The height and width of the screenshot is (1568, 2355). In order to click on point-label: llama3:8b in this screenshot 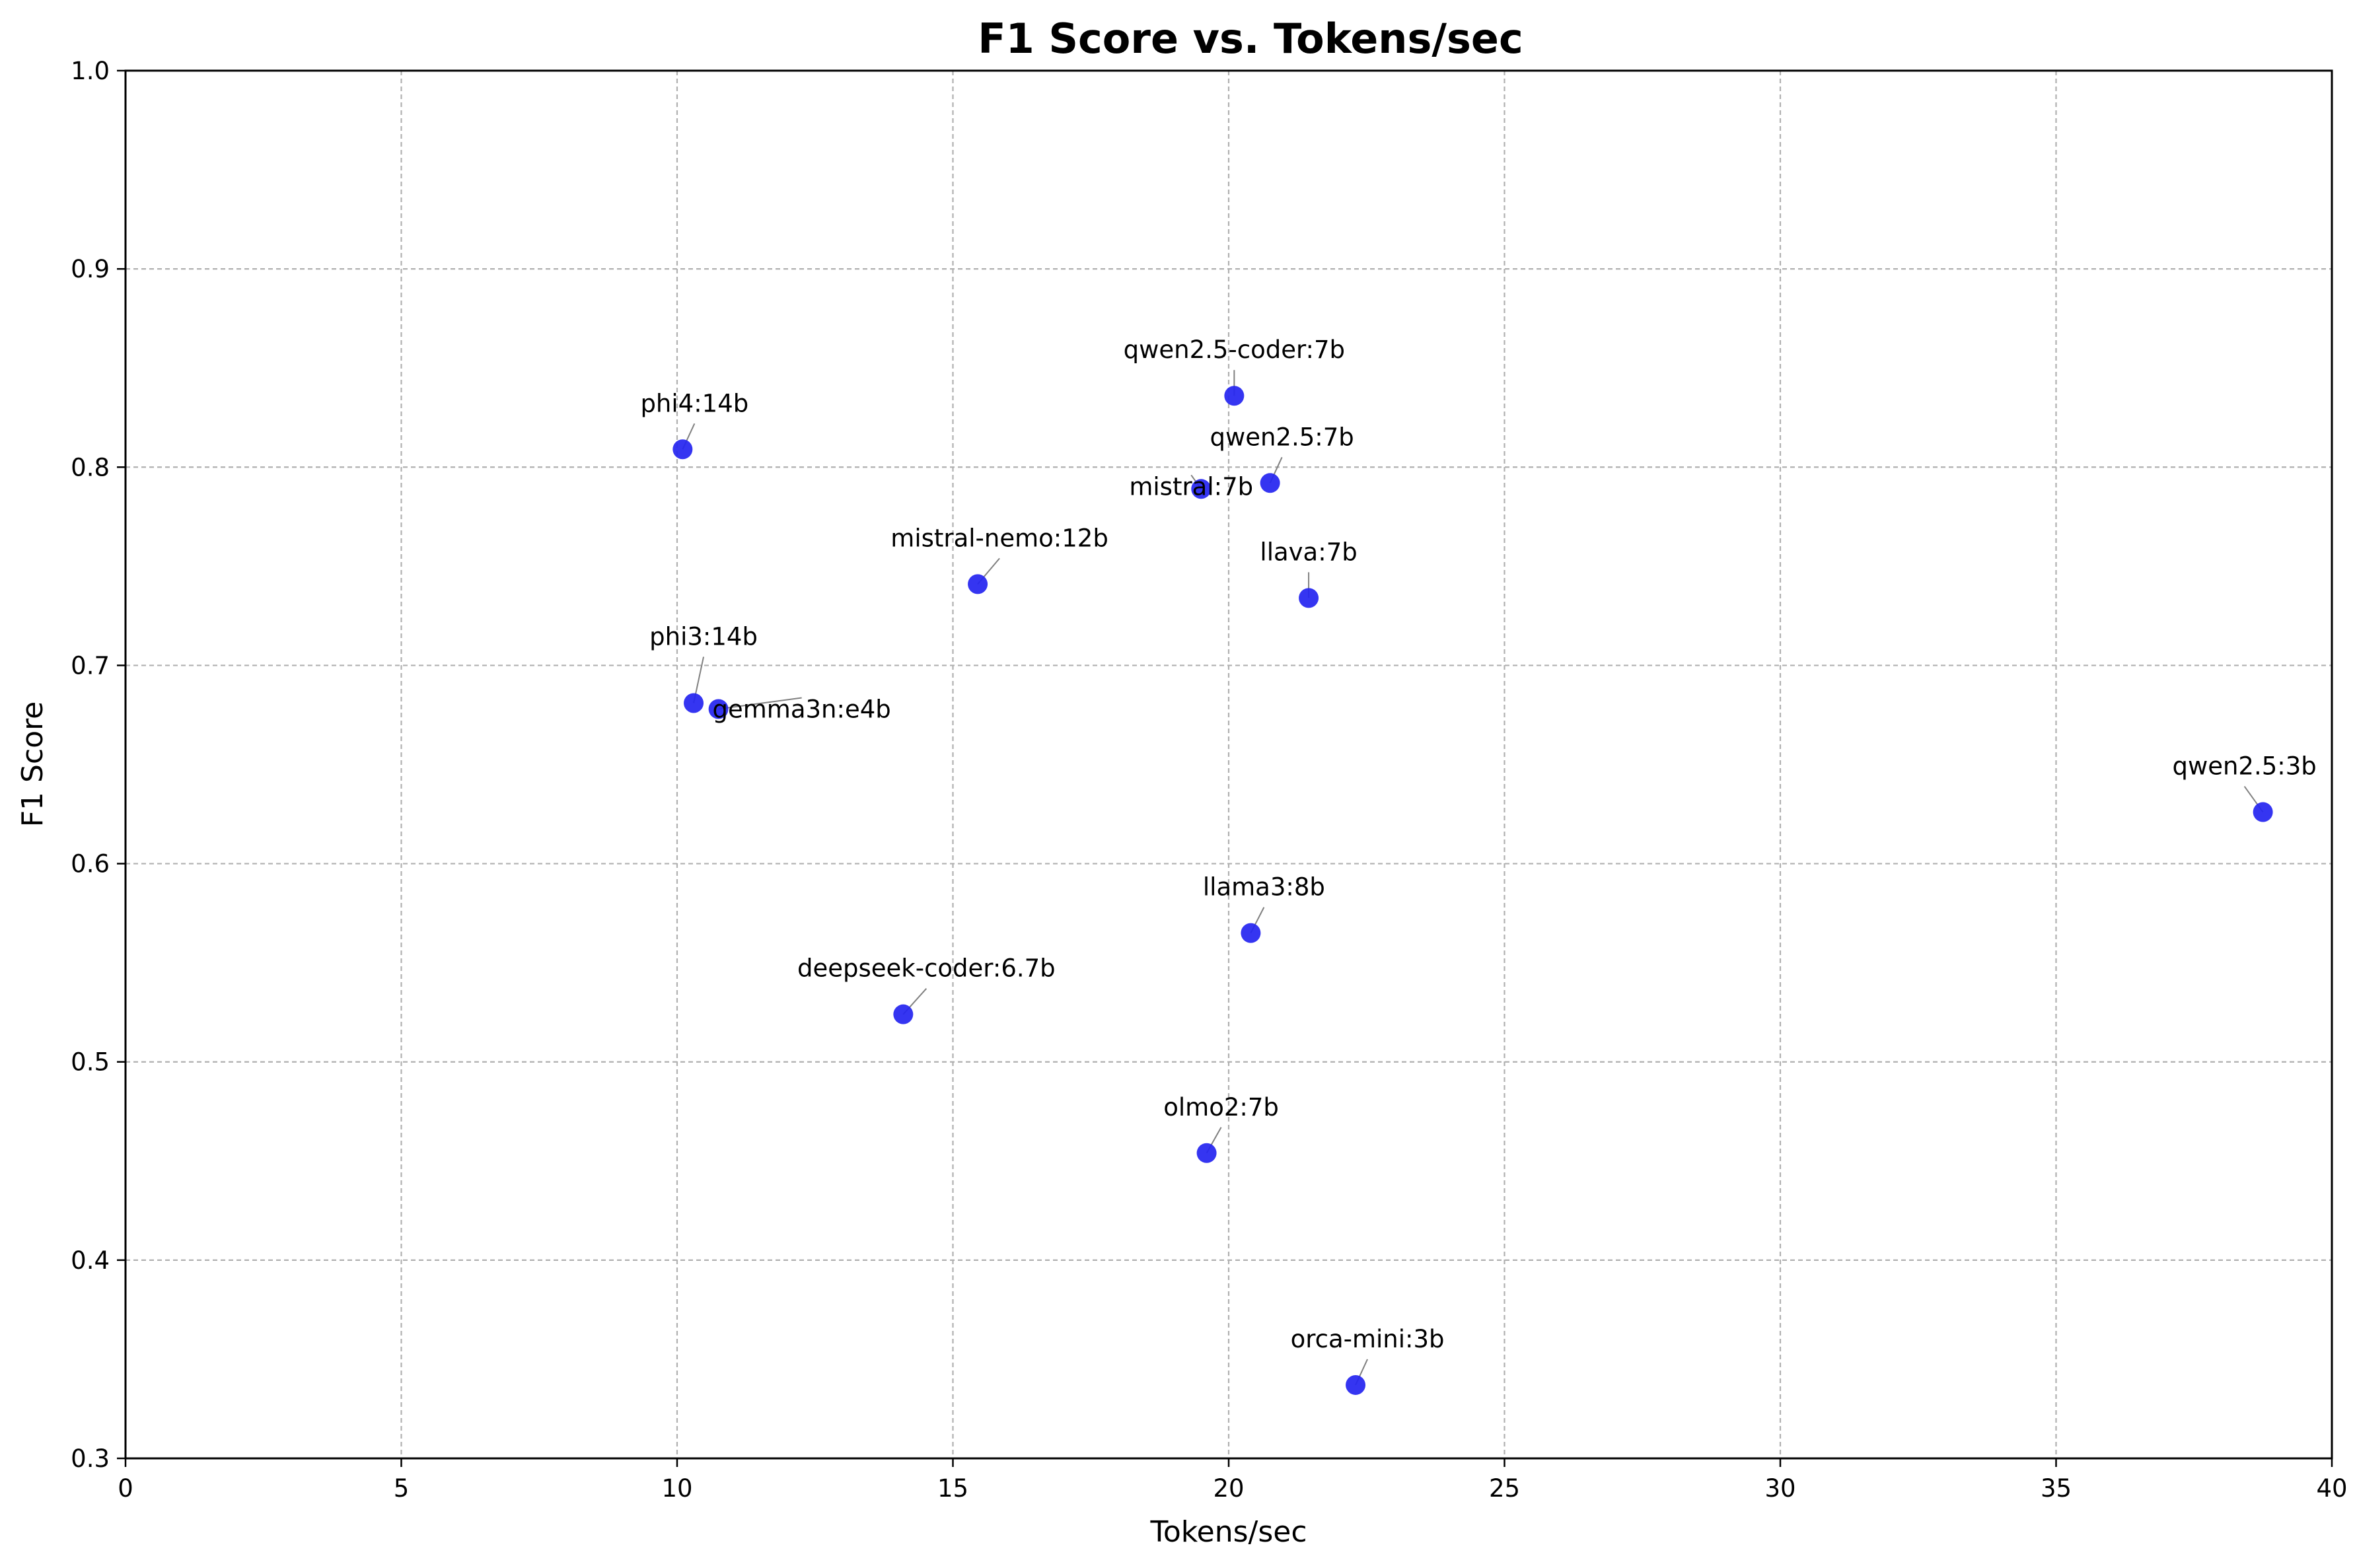, I will do `click(1264, 887)`.